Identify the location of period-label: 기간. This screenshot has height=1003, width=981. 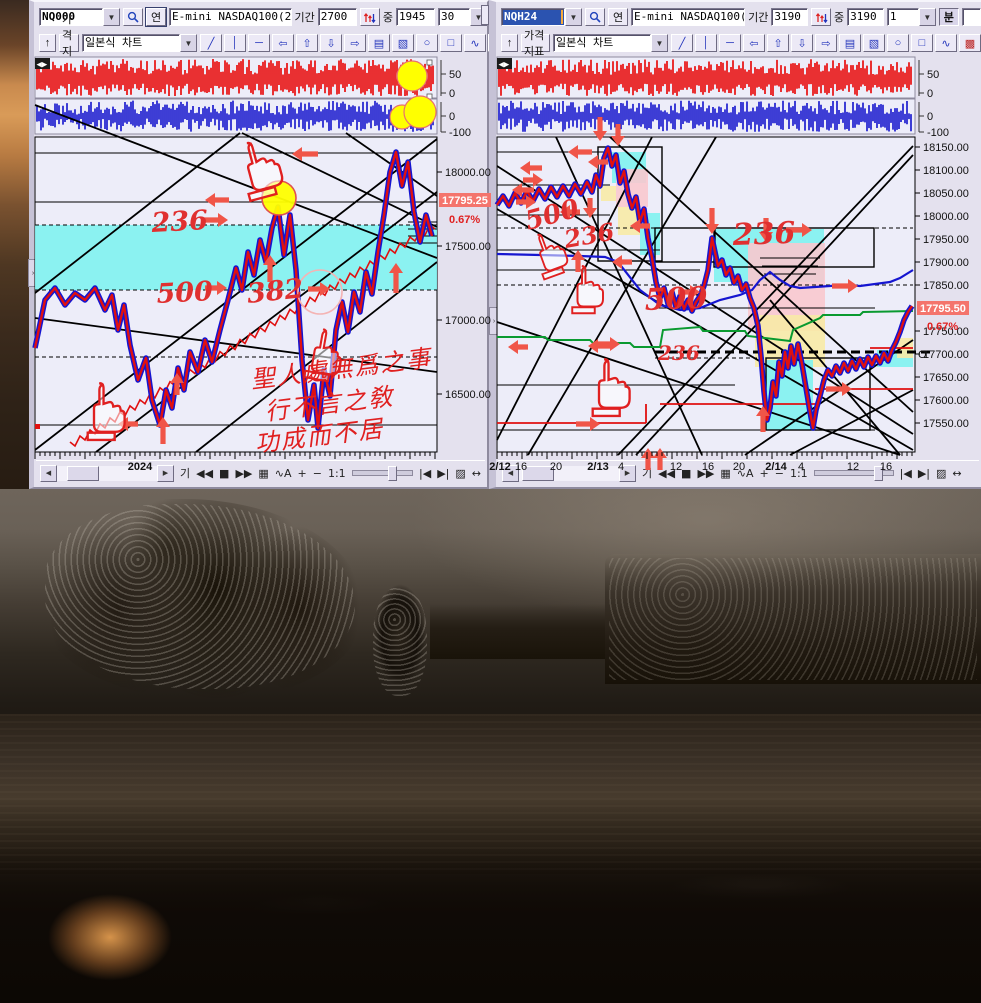
(304, 18).